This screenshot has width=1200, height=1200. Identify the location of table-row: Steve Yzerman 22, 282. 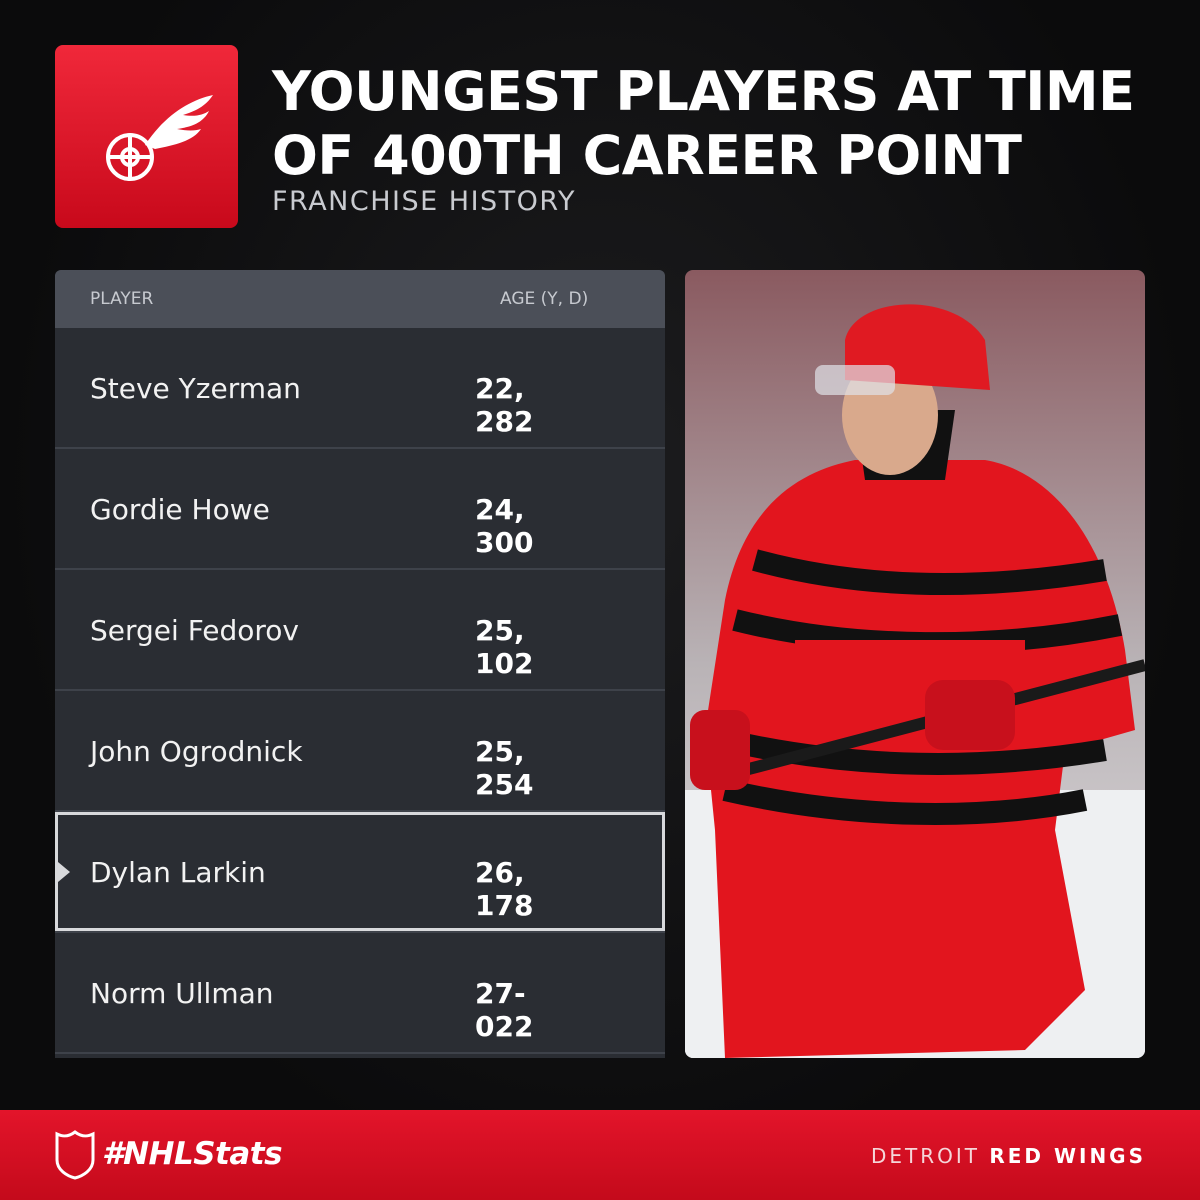
(360, 388).